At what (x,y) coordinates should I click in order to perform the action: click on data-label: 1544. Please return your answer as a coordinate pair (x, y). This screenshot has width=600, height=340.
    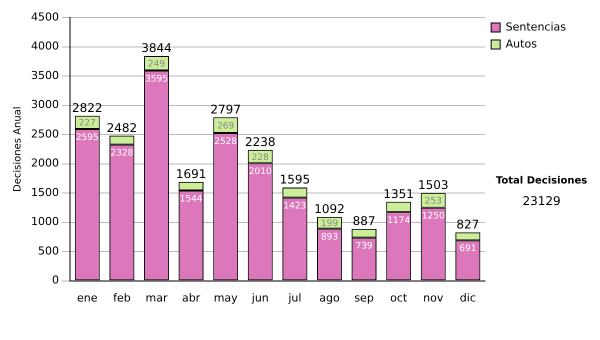
    Looking at the image, I should click on (191, 199).